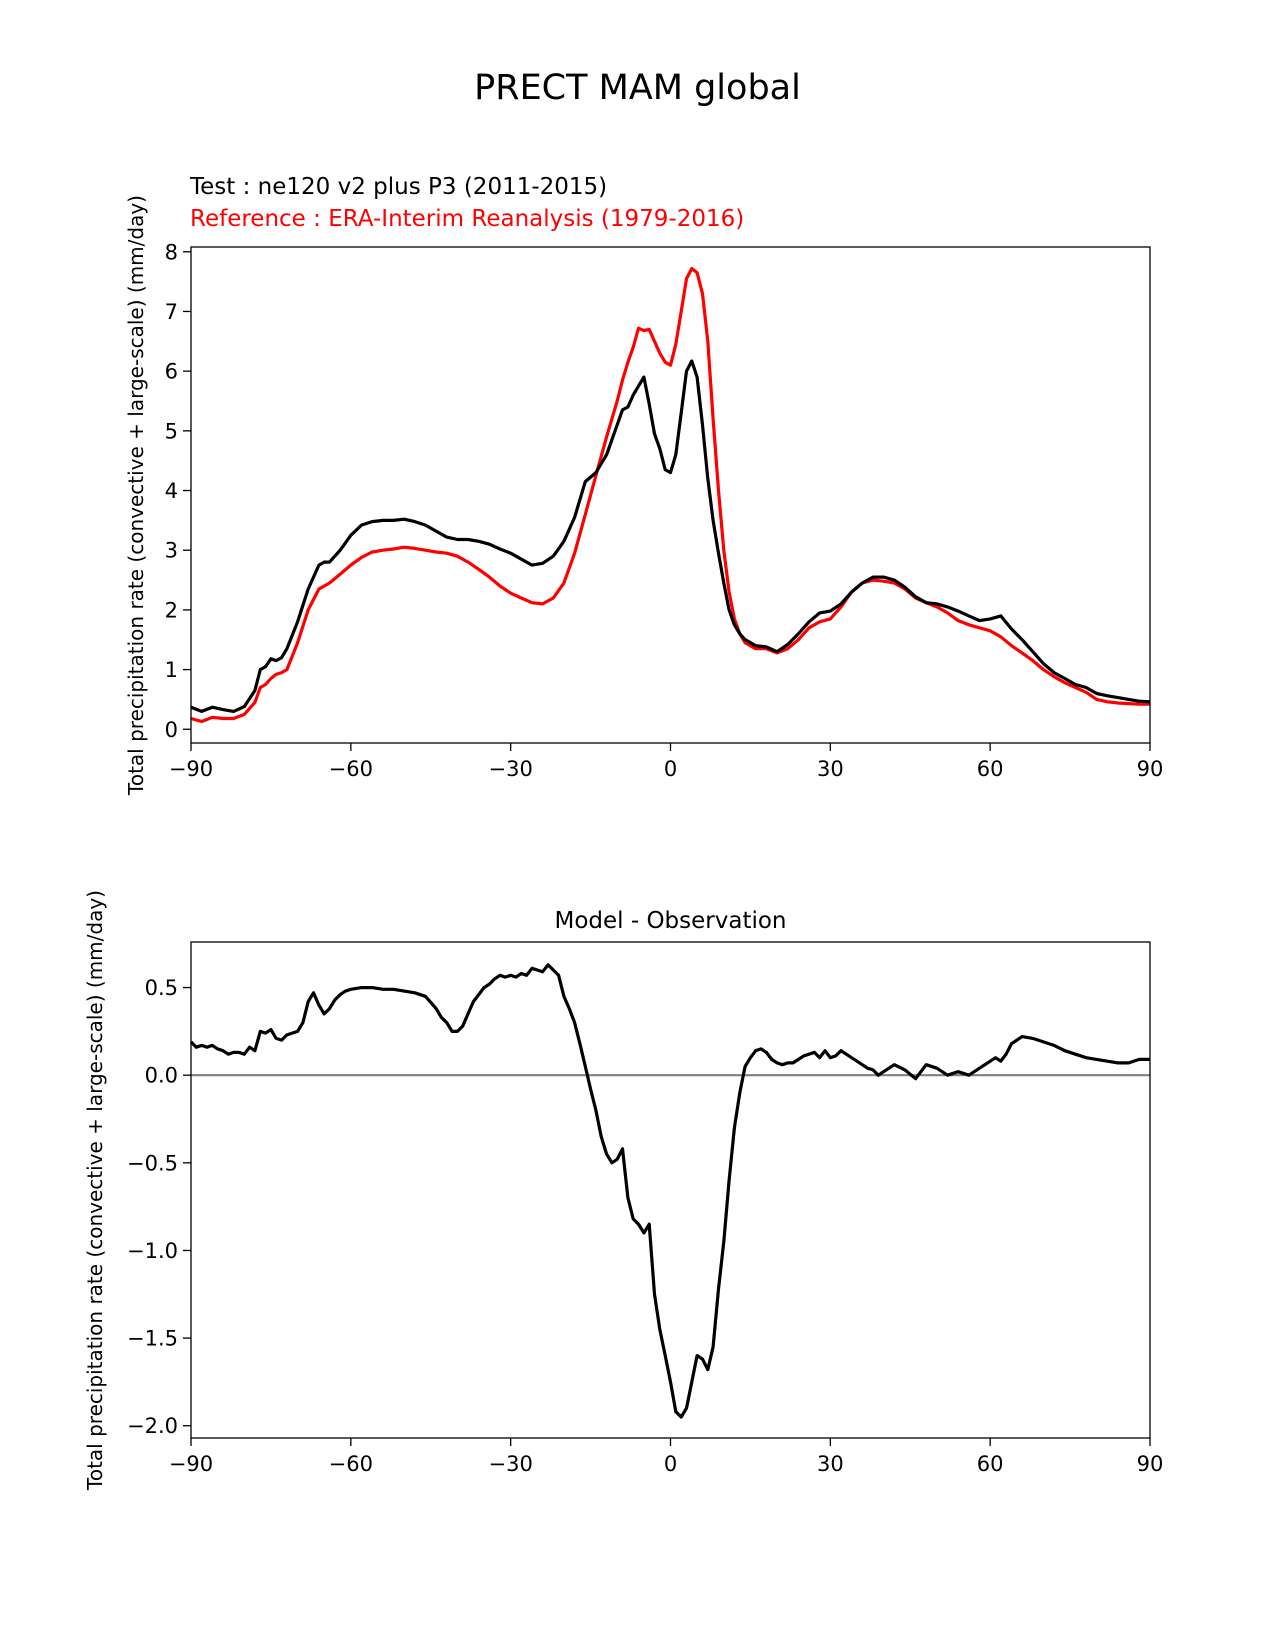  What do you see at coordinates (171, 431) in the screenshot?
I see `y-tick-label: 5` at bounding box center [171, 431].